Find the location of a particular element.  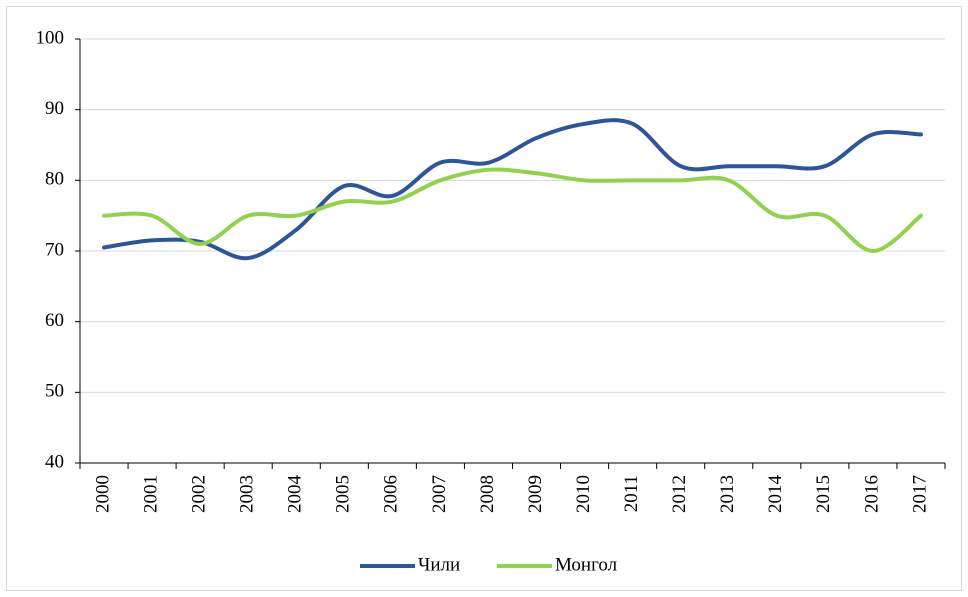

x-tick-label: 2012 is located at coordinates (679, 494).